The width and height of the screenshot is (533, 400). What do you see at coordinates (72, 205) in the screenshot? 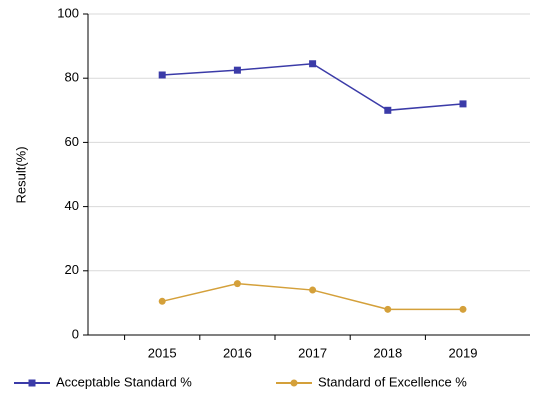
I see `y-tick-label: 40` at bounding box center [72, 205].